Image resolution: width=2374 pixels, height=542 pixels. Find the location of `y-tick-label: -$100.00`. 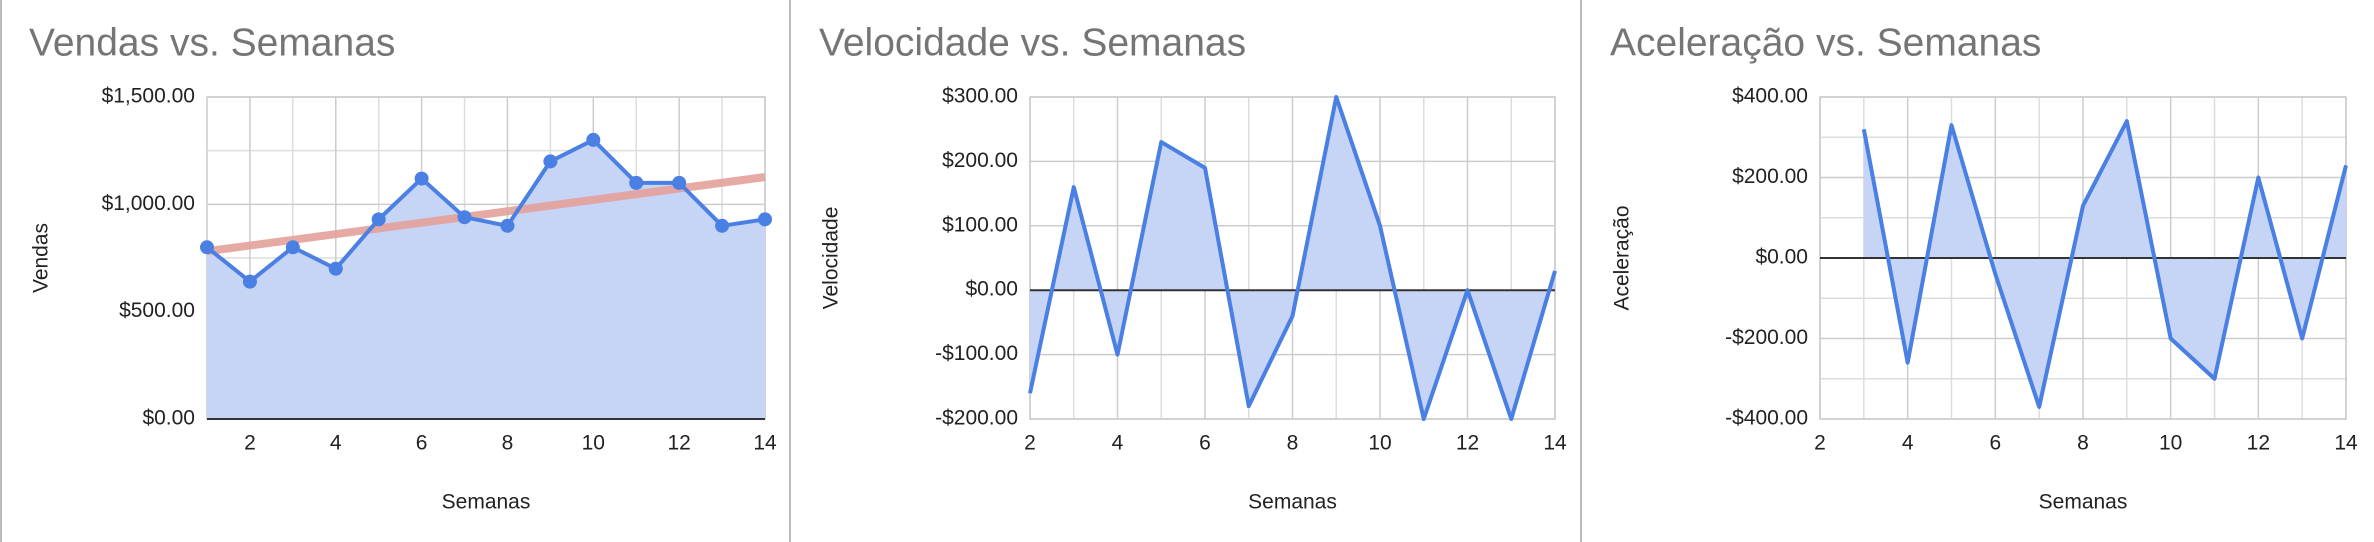

y-tick-label: -$100.00 is located at coordinates (976, 353).